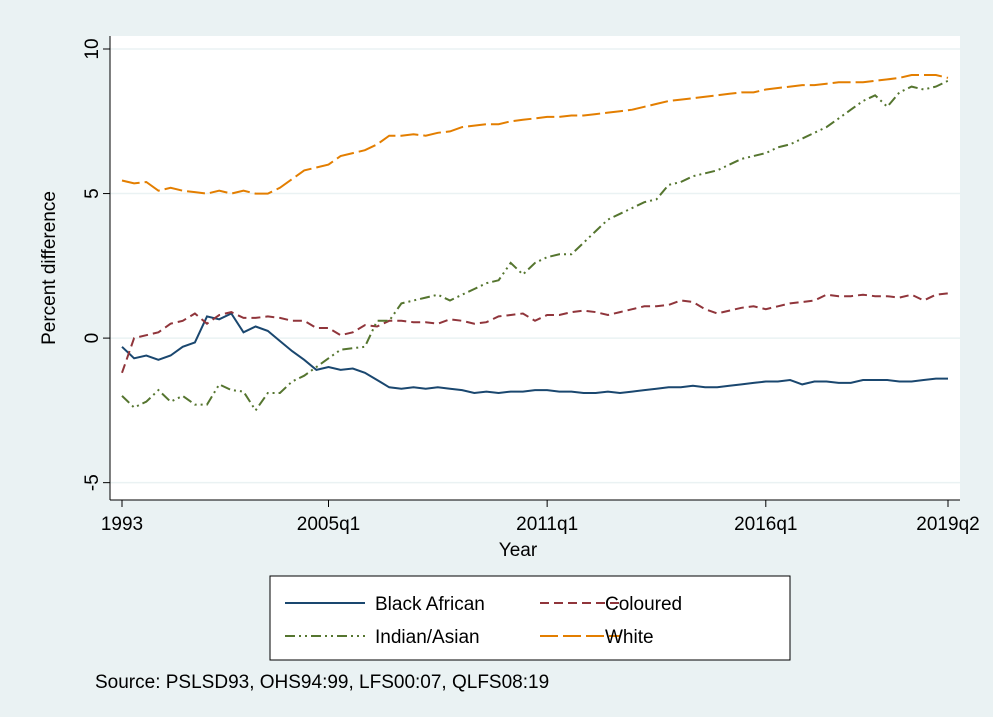 The width and height of the screenshot is (993, 717). I want to click on x-tick-label: 2016q1, so click(765, 524).